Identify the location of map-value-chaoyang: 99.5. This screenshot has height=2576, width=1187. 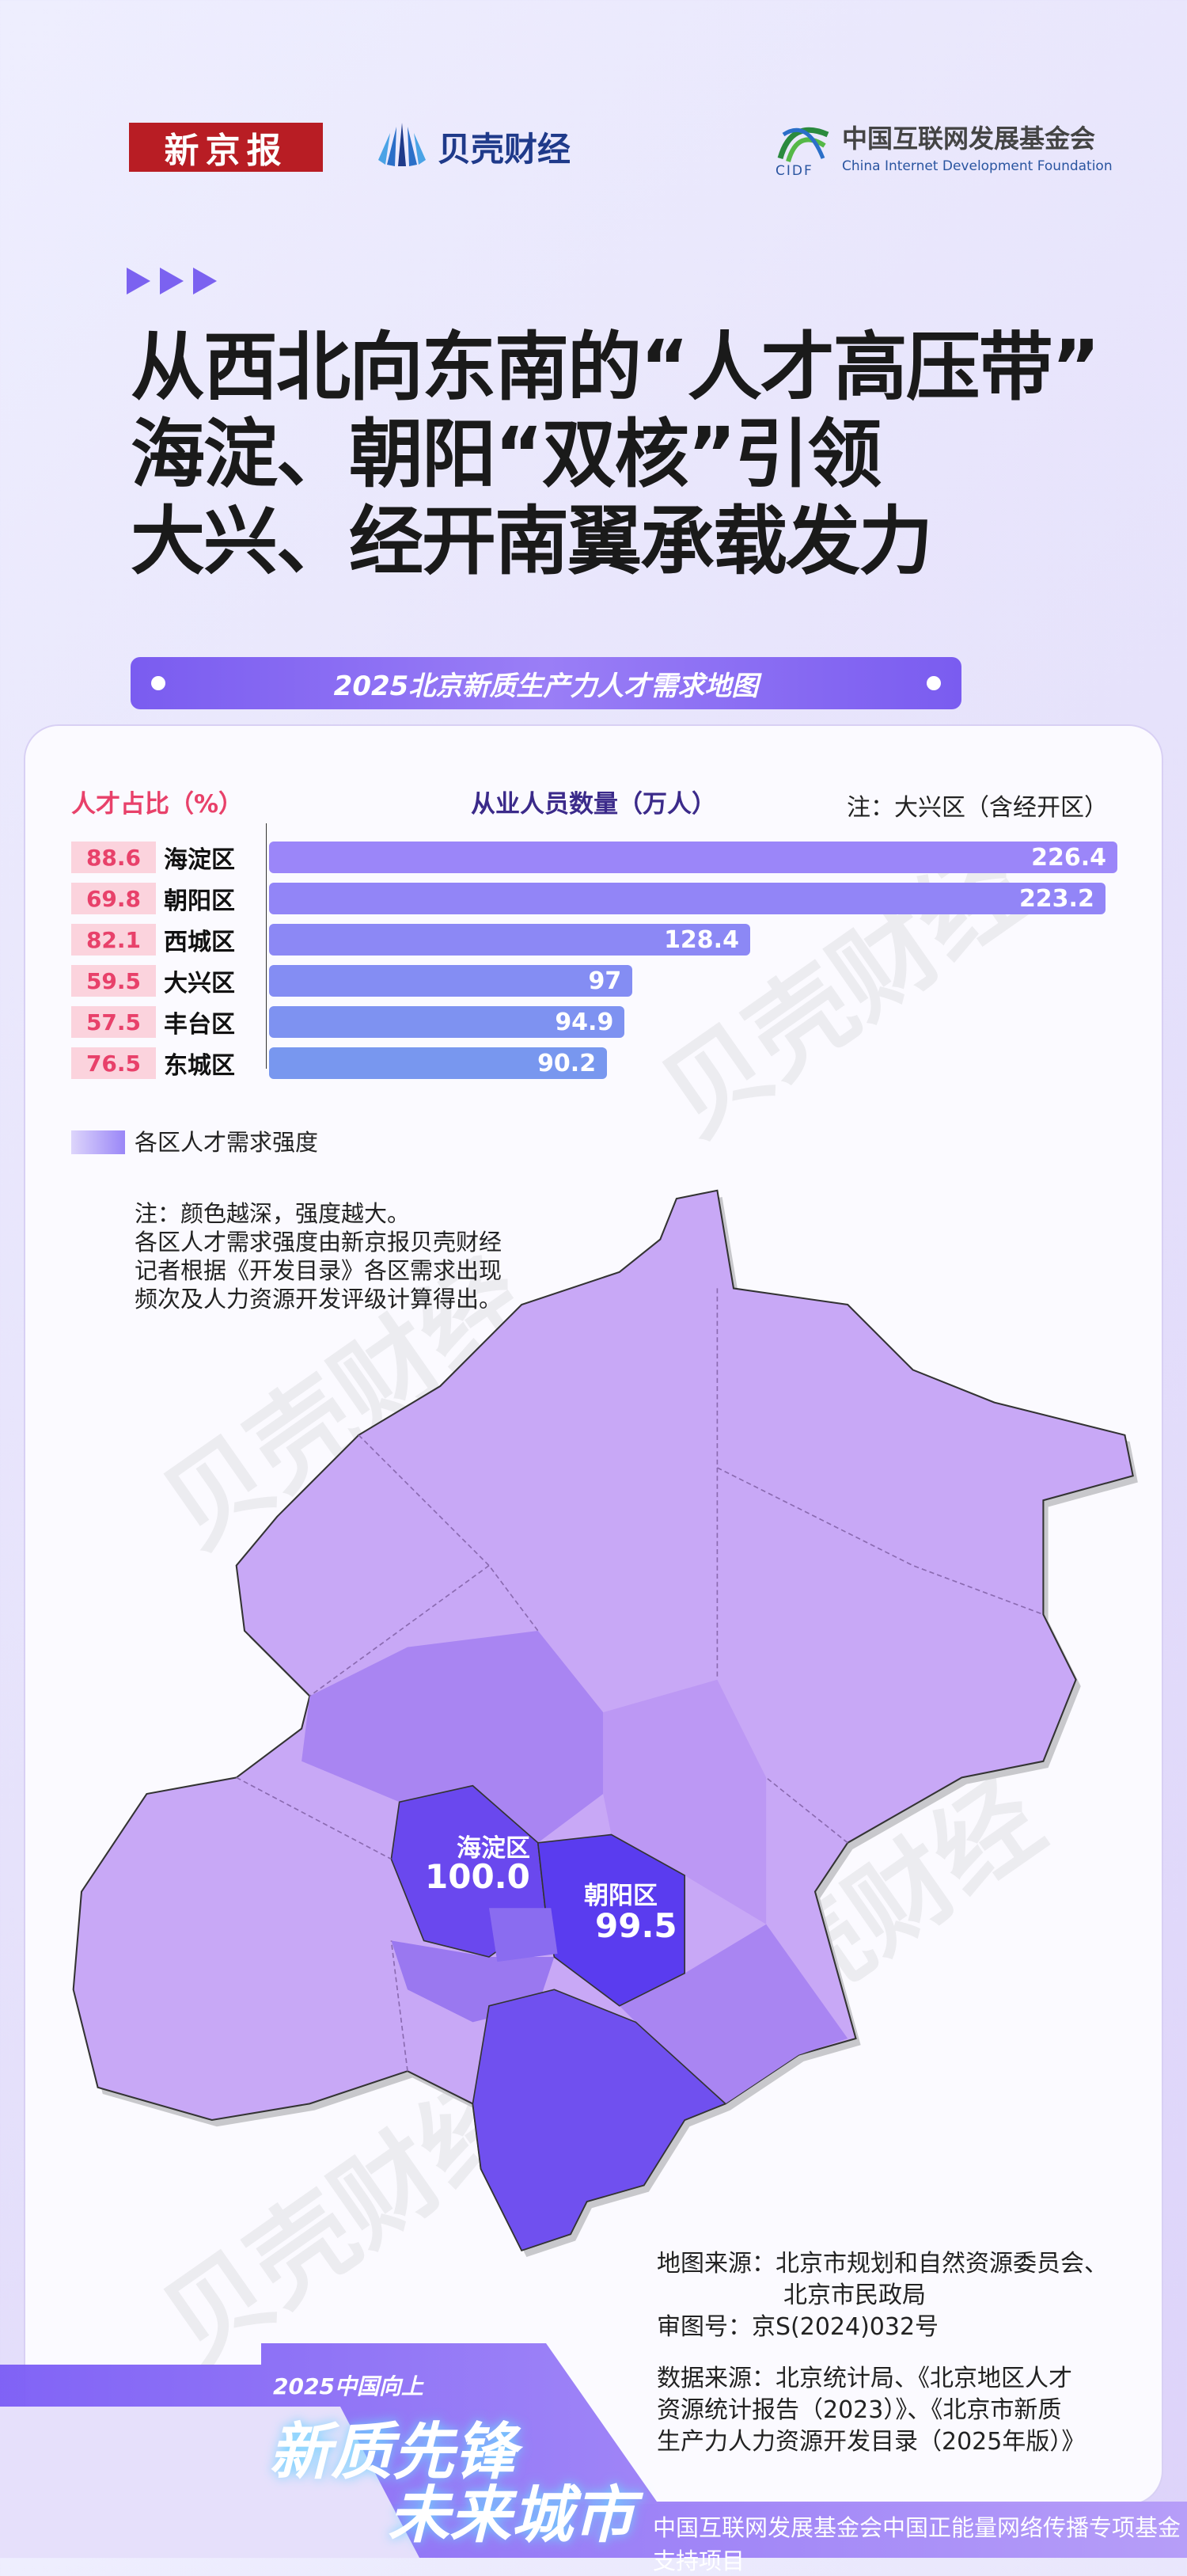
(636, 1925).